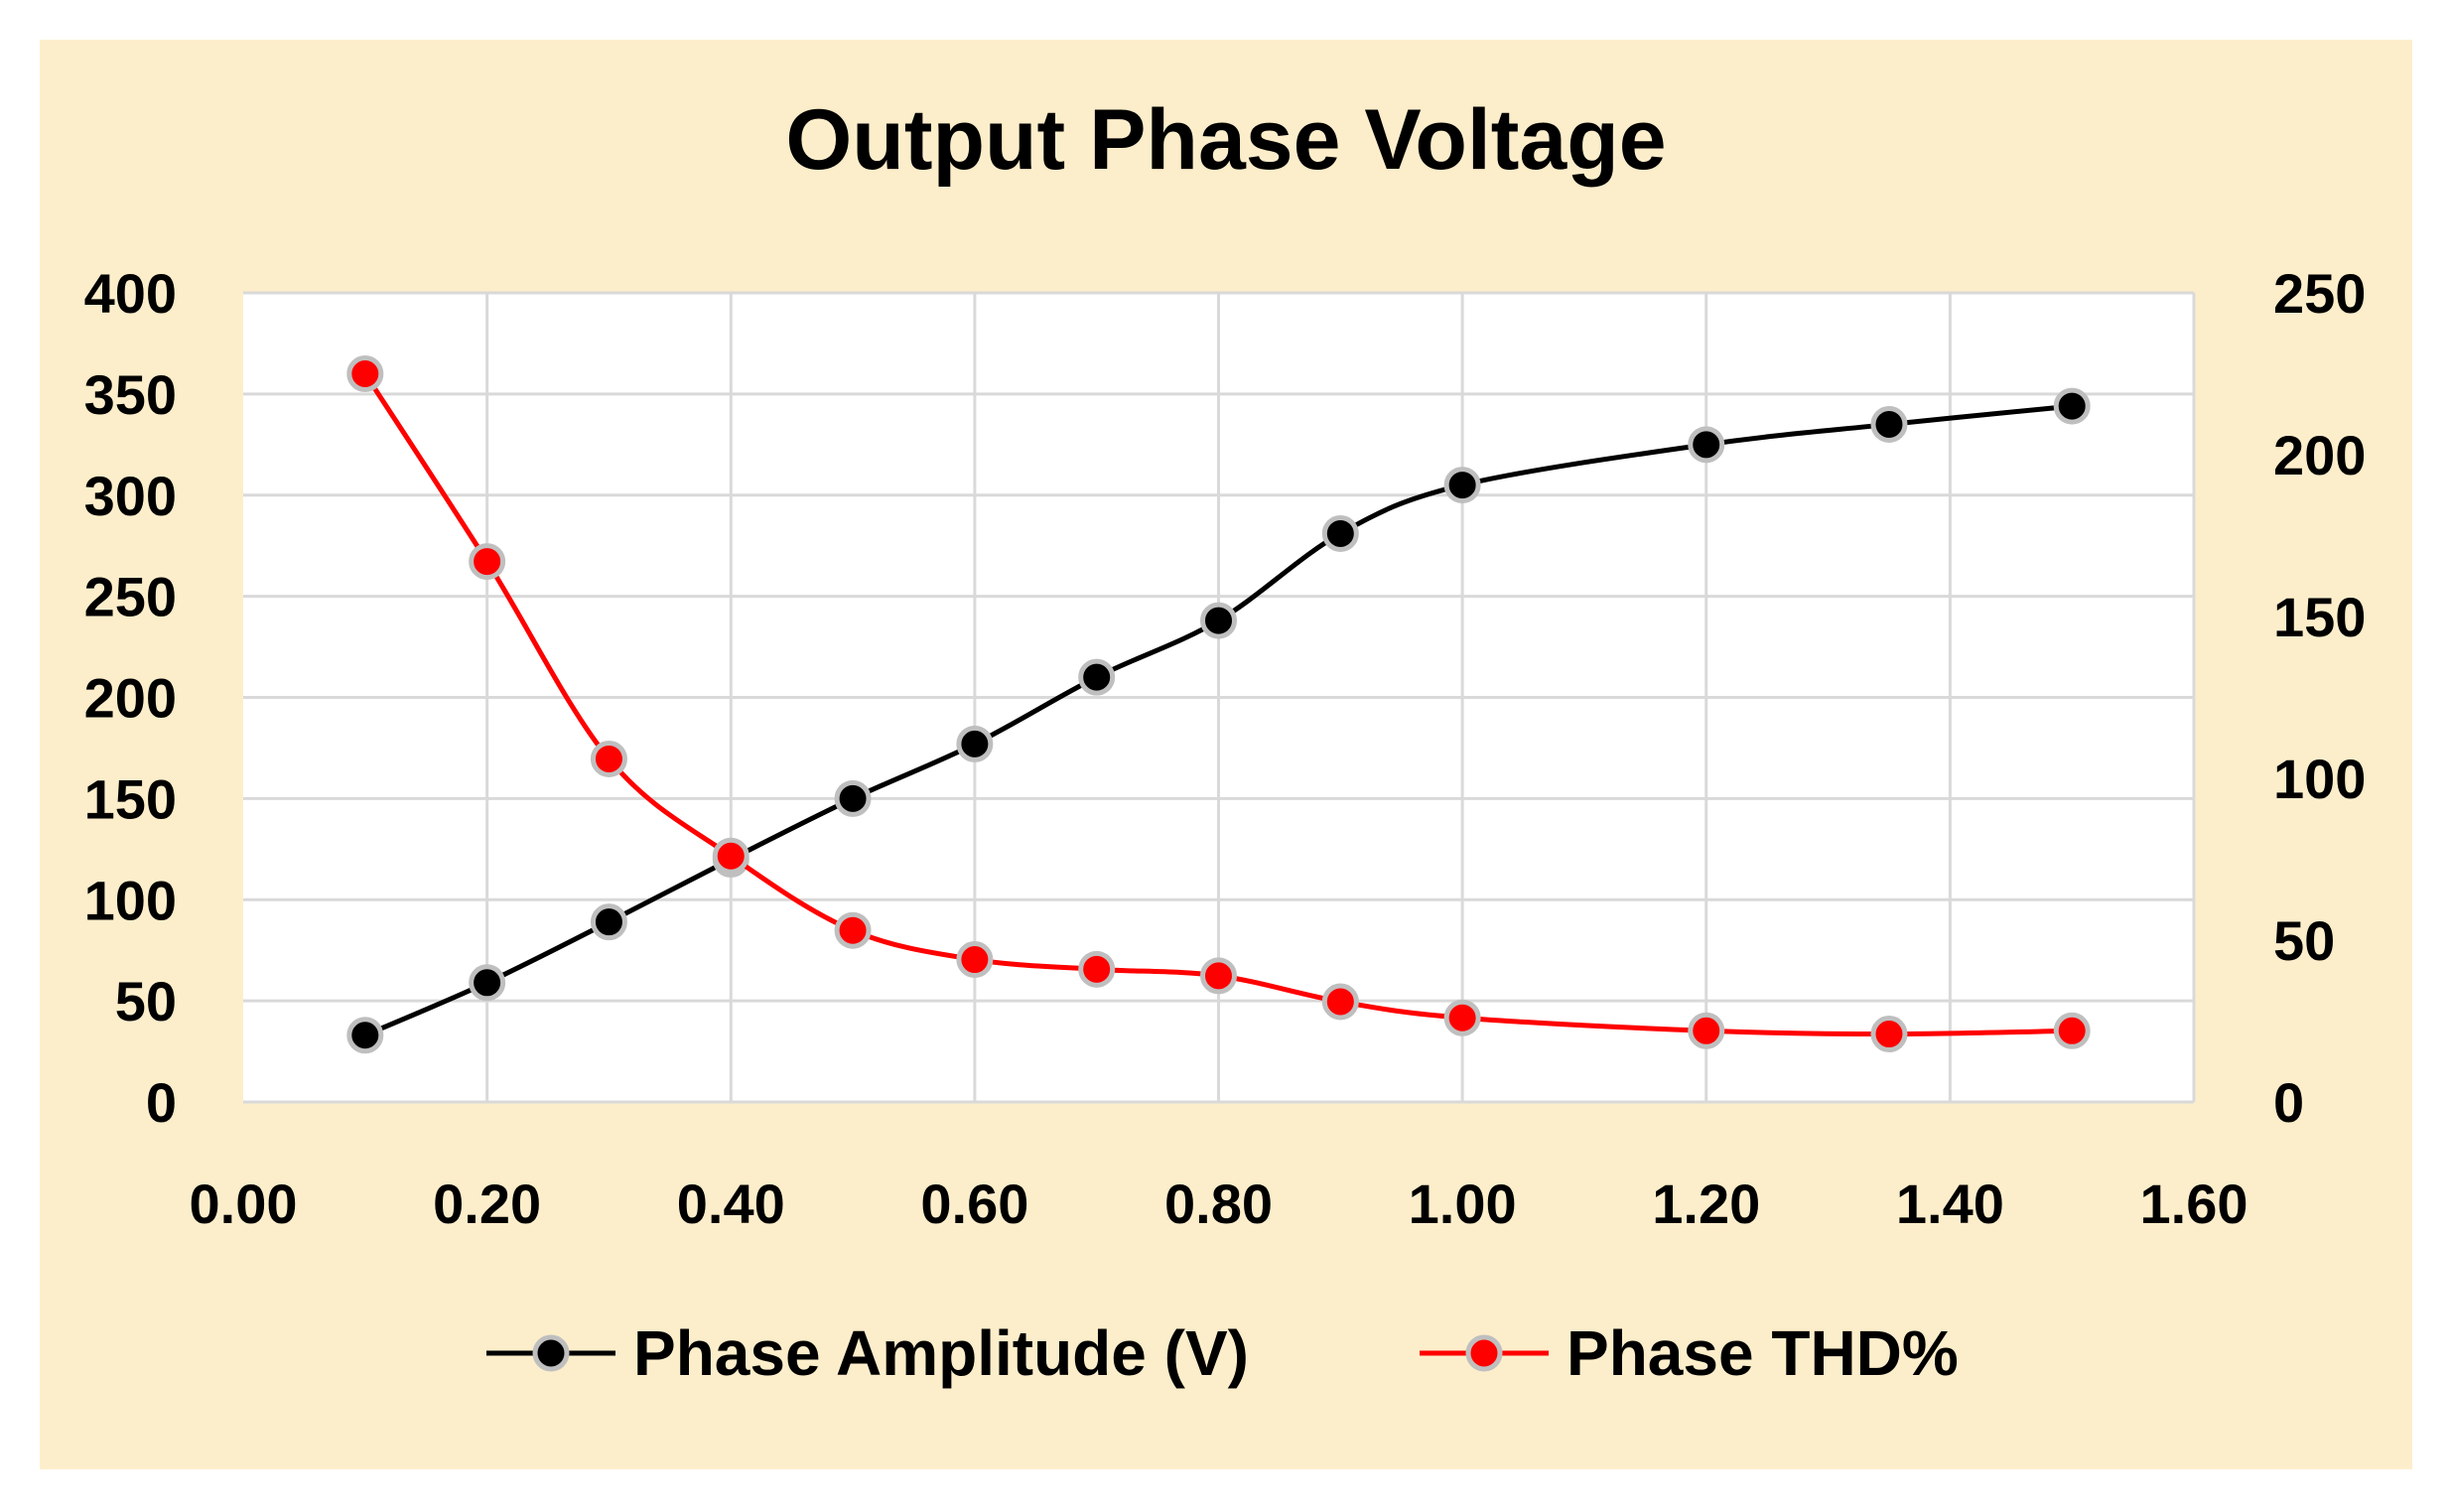 The image size is (2452, 1512). I want to click on y-left-tick-label: 0, so click(161, 1103).